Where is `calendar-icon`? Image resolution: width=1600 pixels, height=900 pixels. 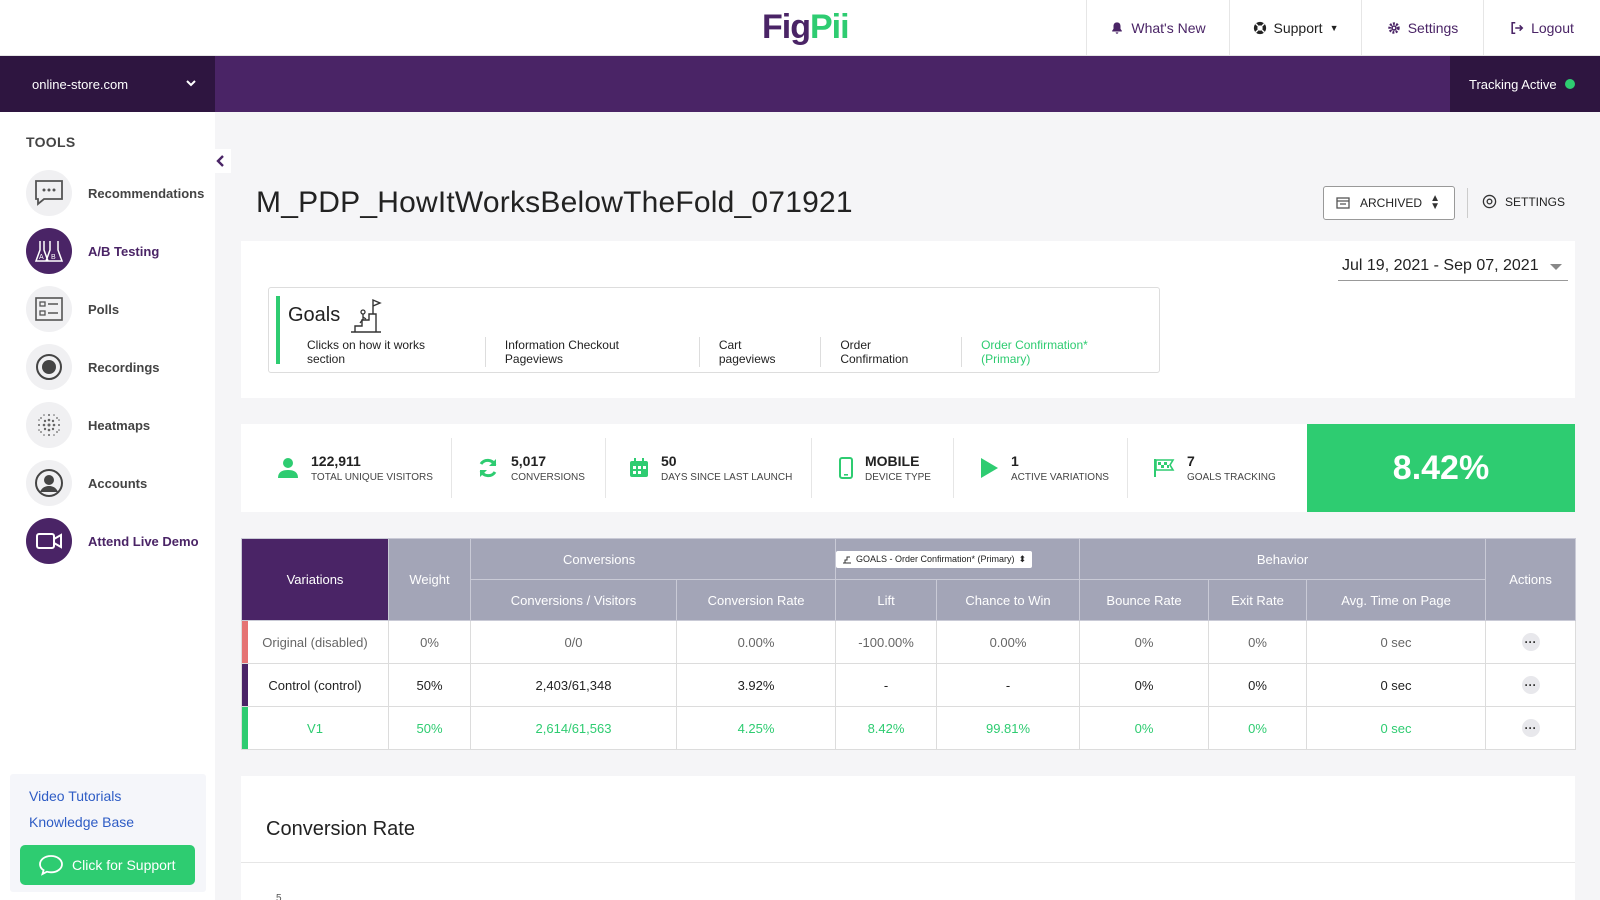
calendar-icon is located at coordinates (639, 467).